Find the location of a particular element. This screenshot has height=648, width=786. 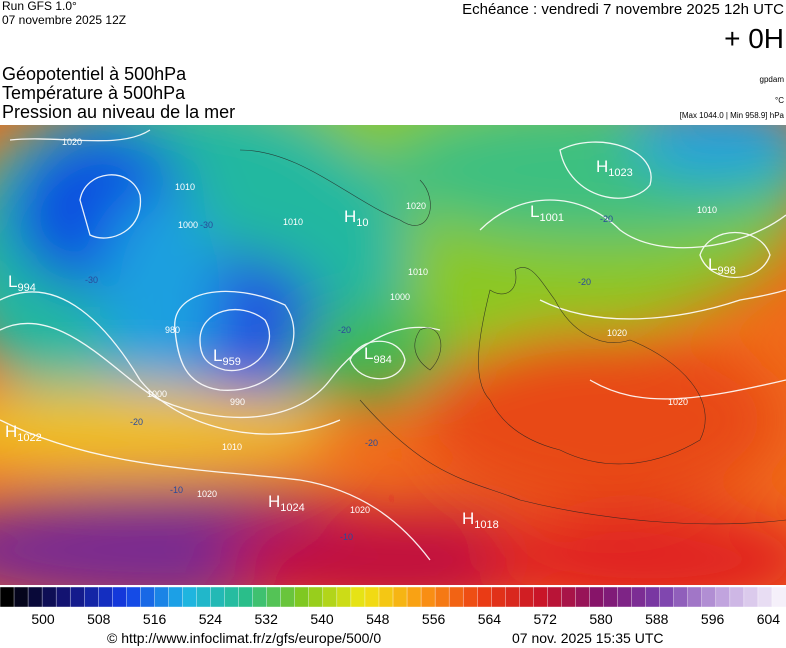

temperature-label: -10 is located at coordinates (176, 490).